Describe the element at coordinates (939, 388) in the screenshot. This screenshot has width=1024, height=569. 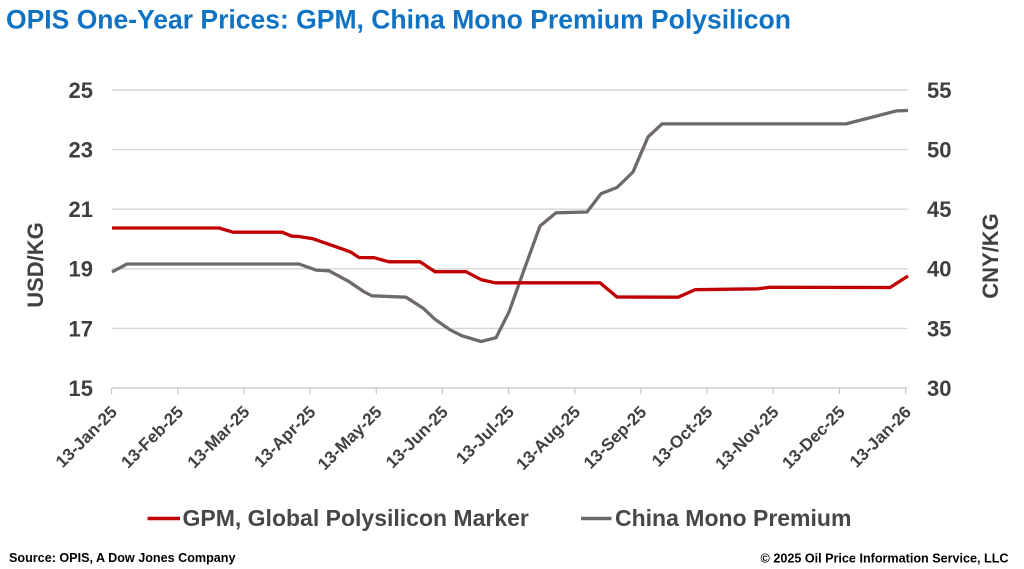
I see `svg-text: 30` at that location.